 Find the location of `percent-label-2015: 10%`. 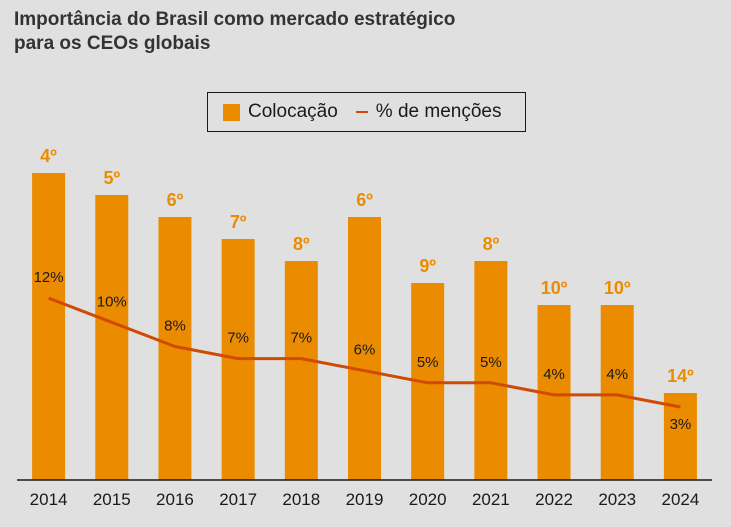

percent-label-2015: 10% is located at coordinates (112, 301).